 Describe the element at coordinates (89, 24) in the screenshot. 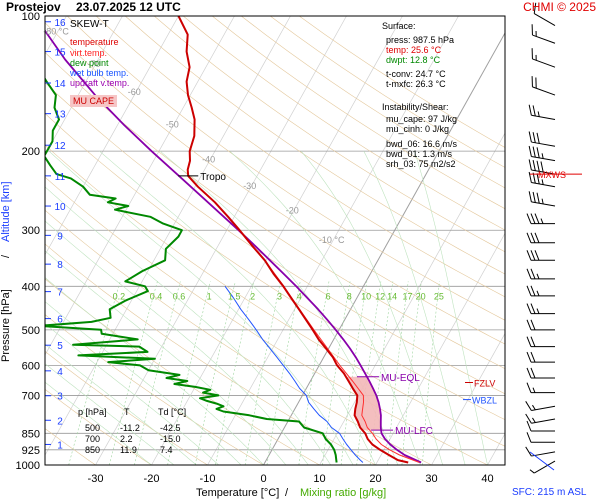

I see `legend-title: SKEW-T` at that location.